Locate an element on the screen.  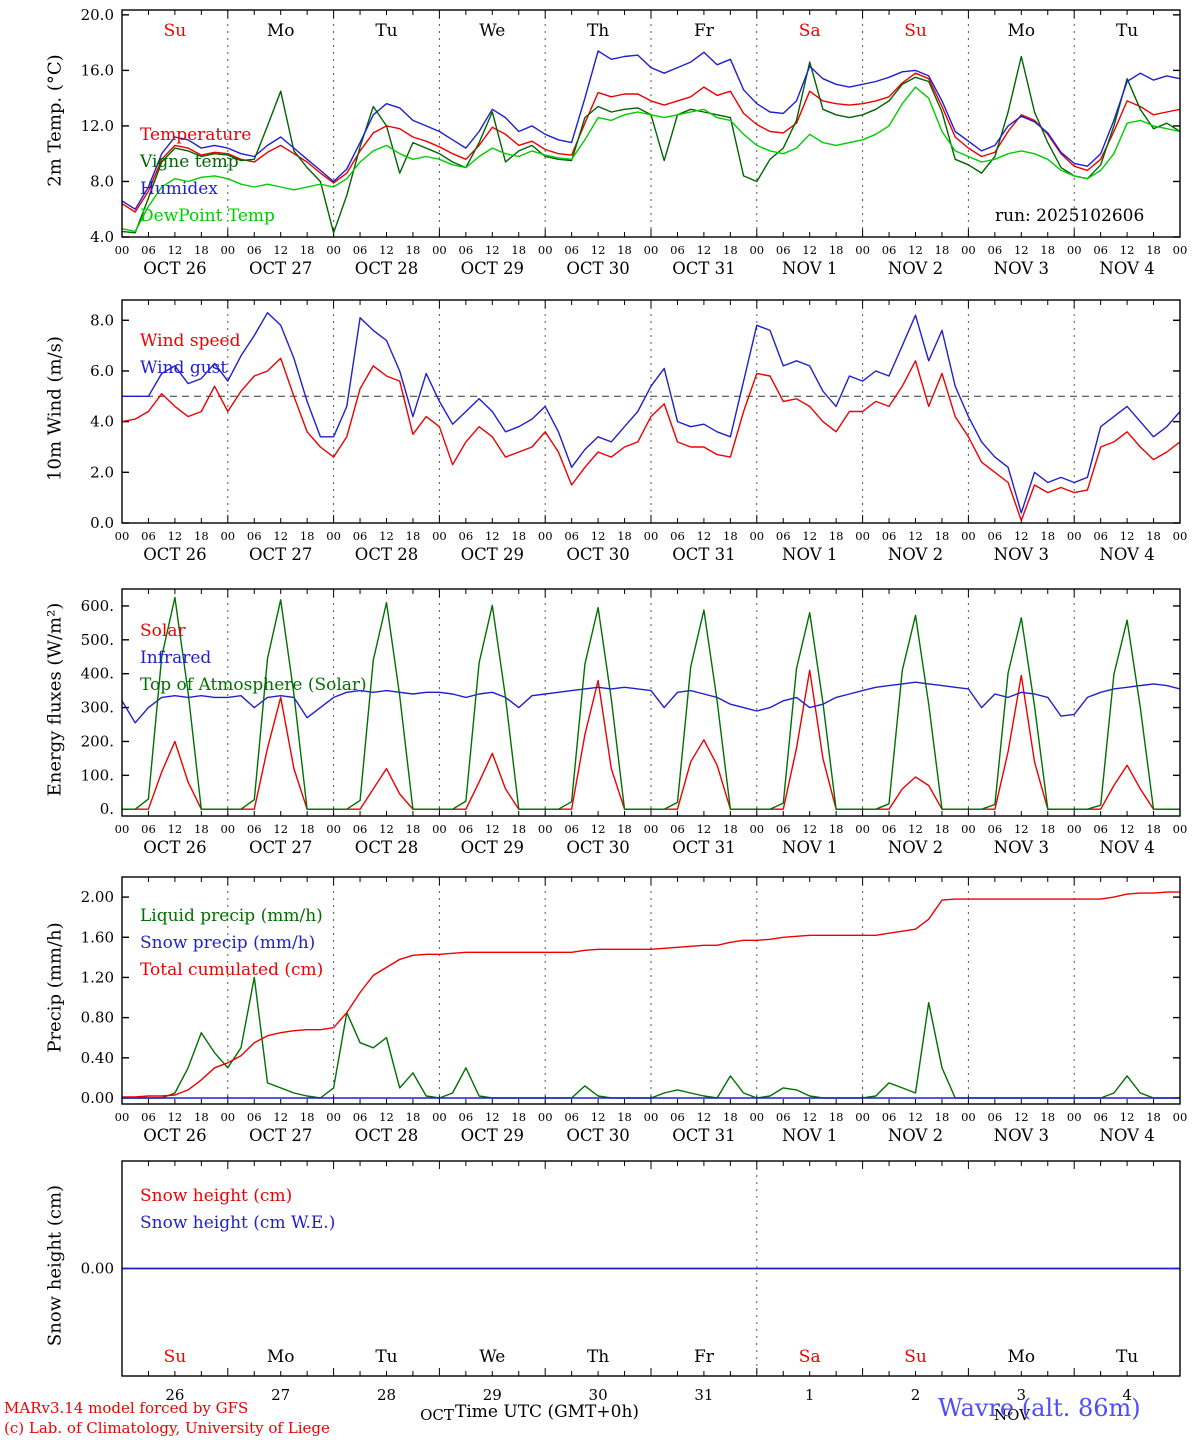
date-label: 1 is located at coordinates (810, 1395).